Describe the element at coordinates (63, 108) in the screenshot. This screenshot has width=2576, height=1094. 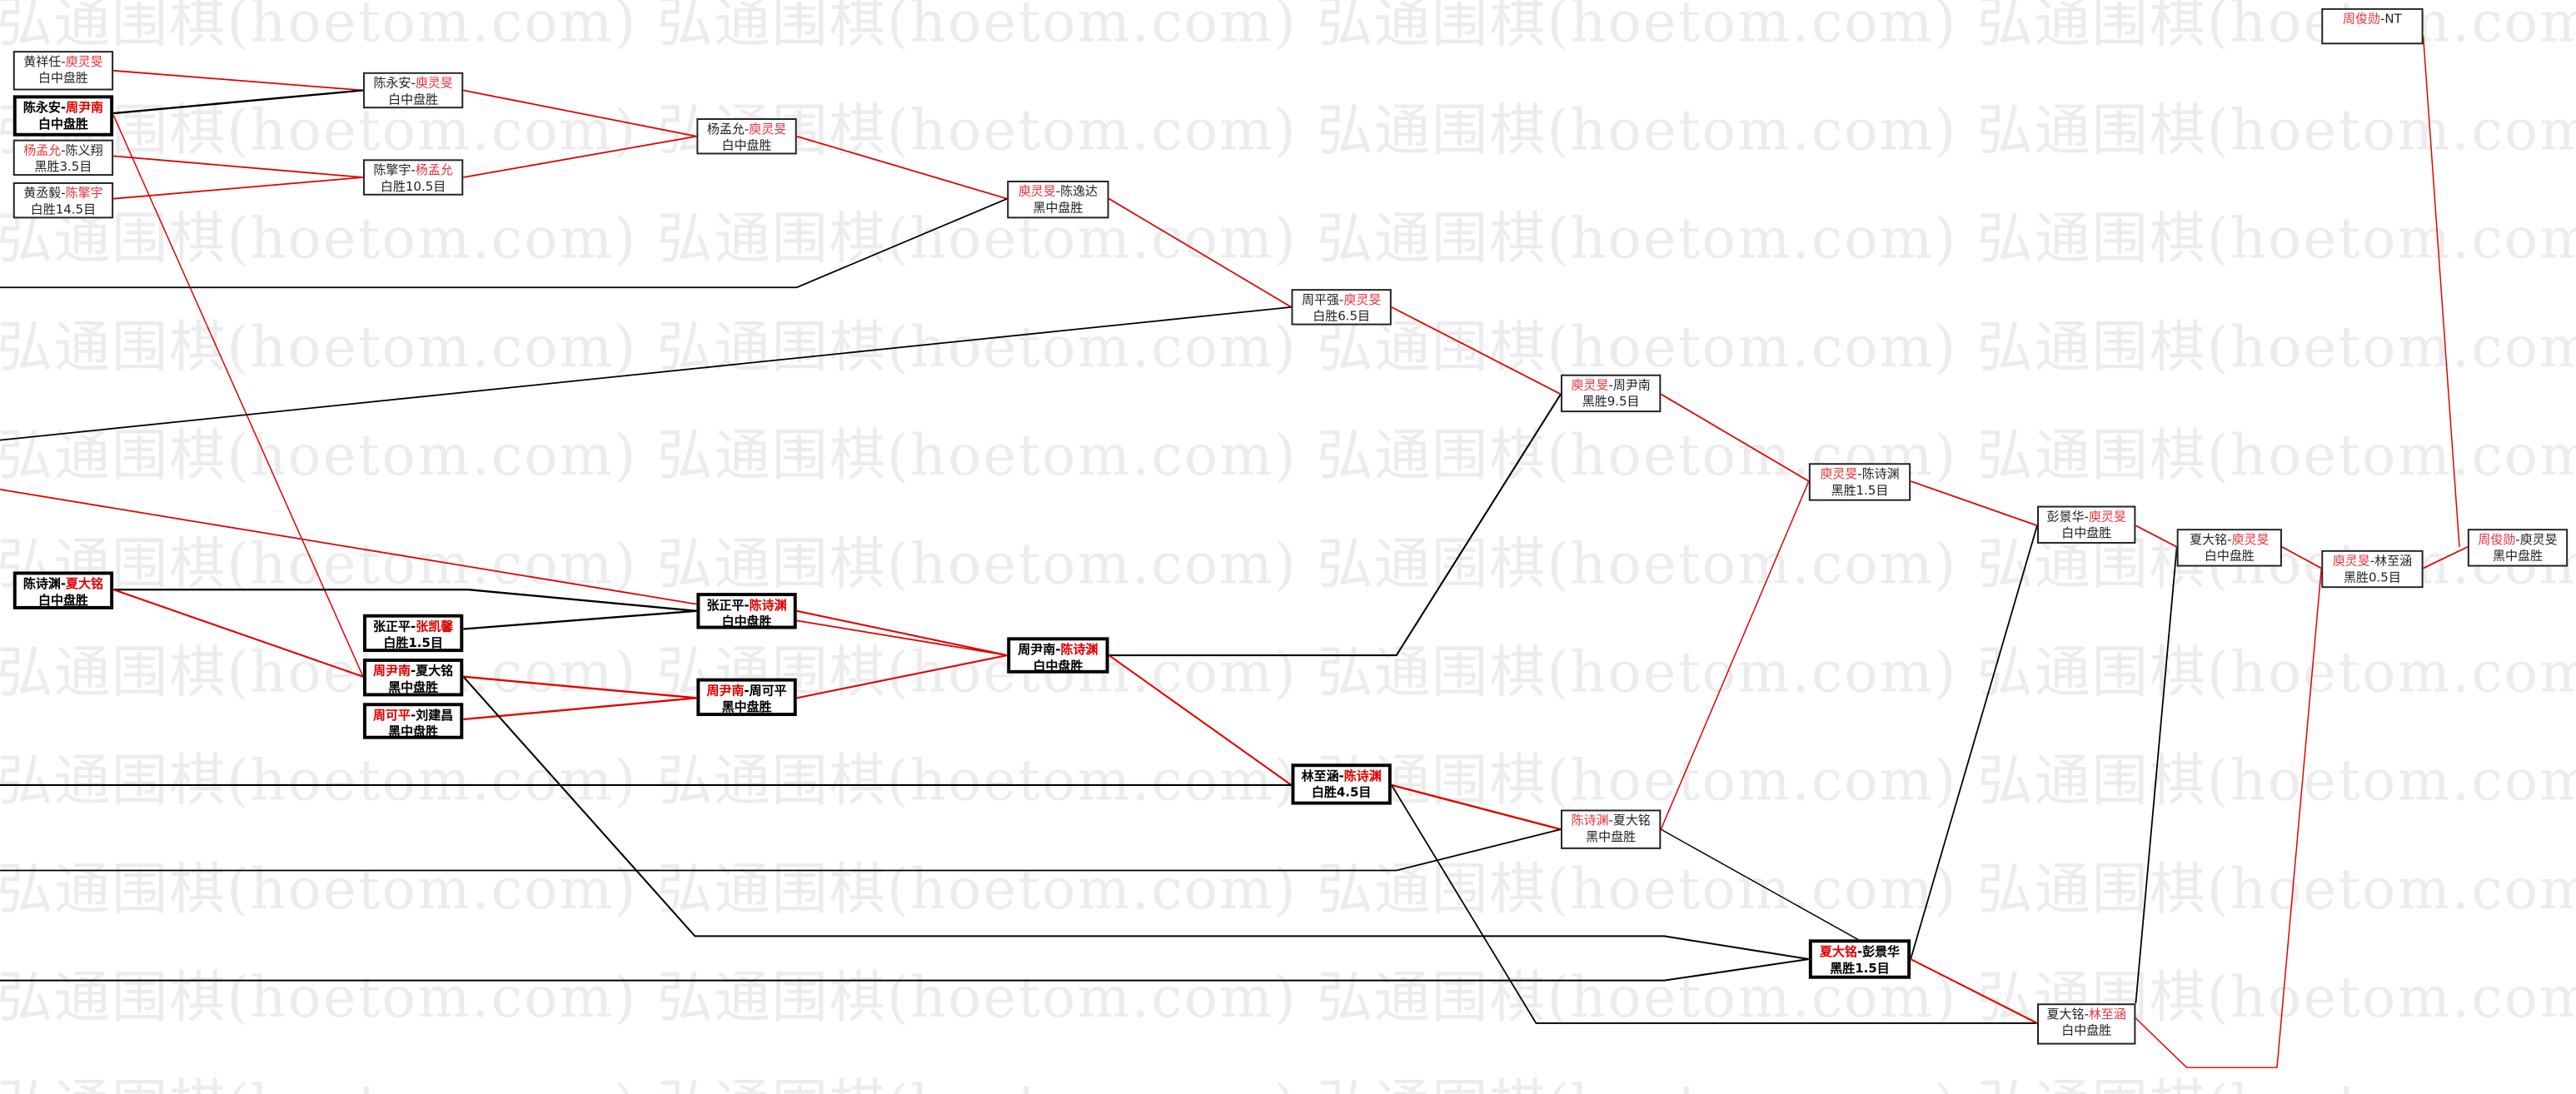
I see `match-players: 陈永安-周尹南` at that location.